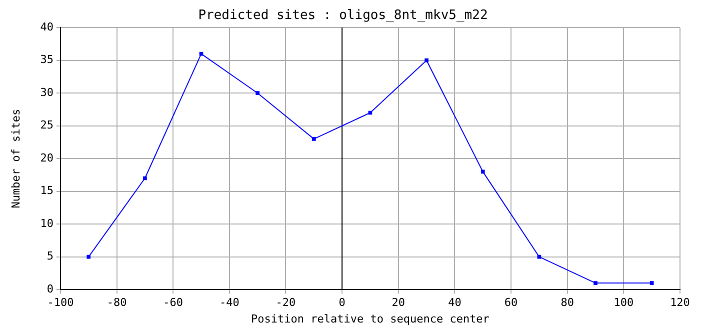 Image resolution: width=704 pixels, height=328 pixels. Describe the element at coordinates (370, 319) in the screenshot. I see `x-axis-title: Position relative to sequence center` at that location.